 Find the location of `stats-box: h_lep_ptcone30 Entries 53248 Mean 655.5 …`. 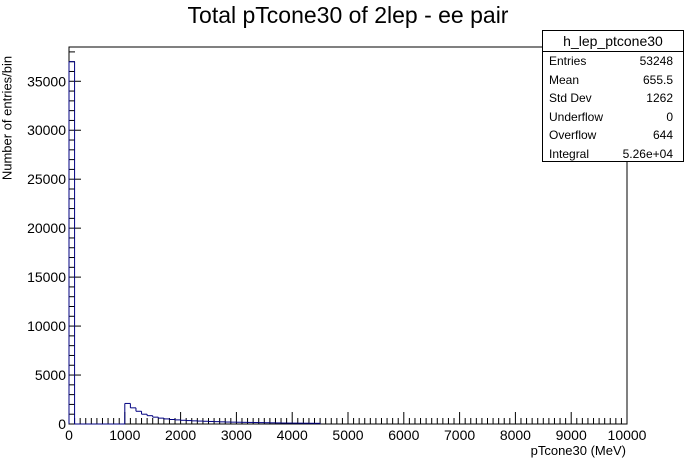

stats-box: h_lep_ptcone30 Entries 53248 Mean 655.5 … is located at coordinates (613, 96).